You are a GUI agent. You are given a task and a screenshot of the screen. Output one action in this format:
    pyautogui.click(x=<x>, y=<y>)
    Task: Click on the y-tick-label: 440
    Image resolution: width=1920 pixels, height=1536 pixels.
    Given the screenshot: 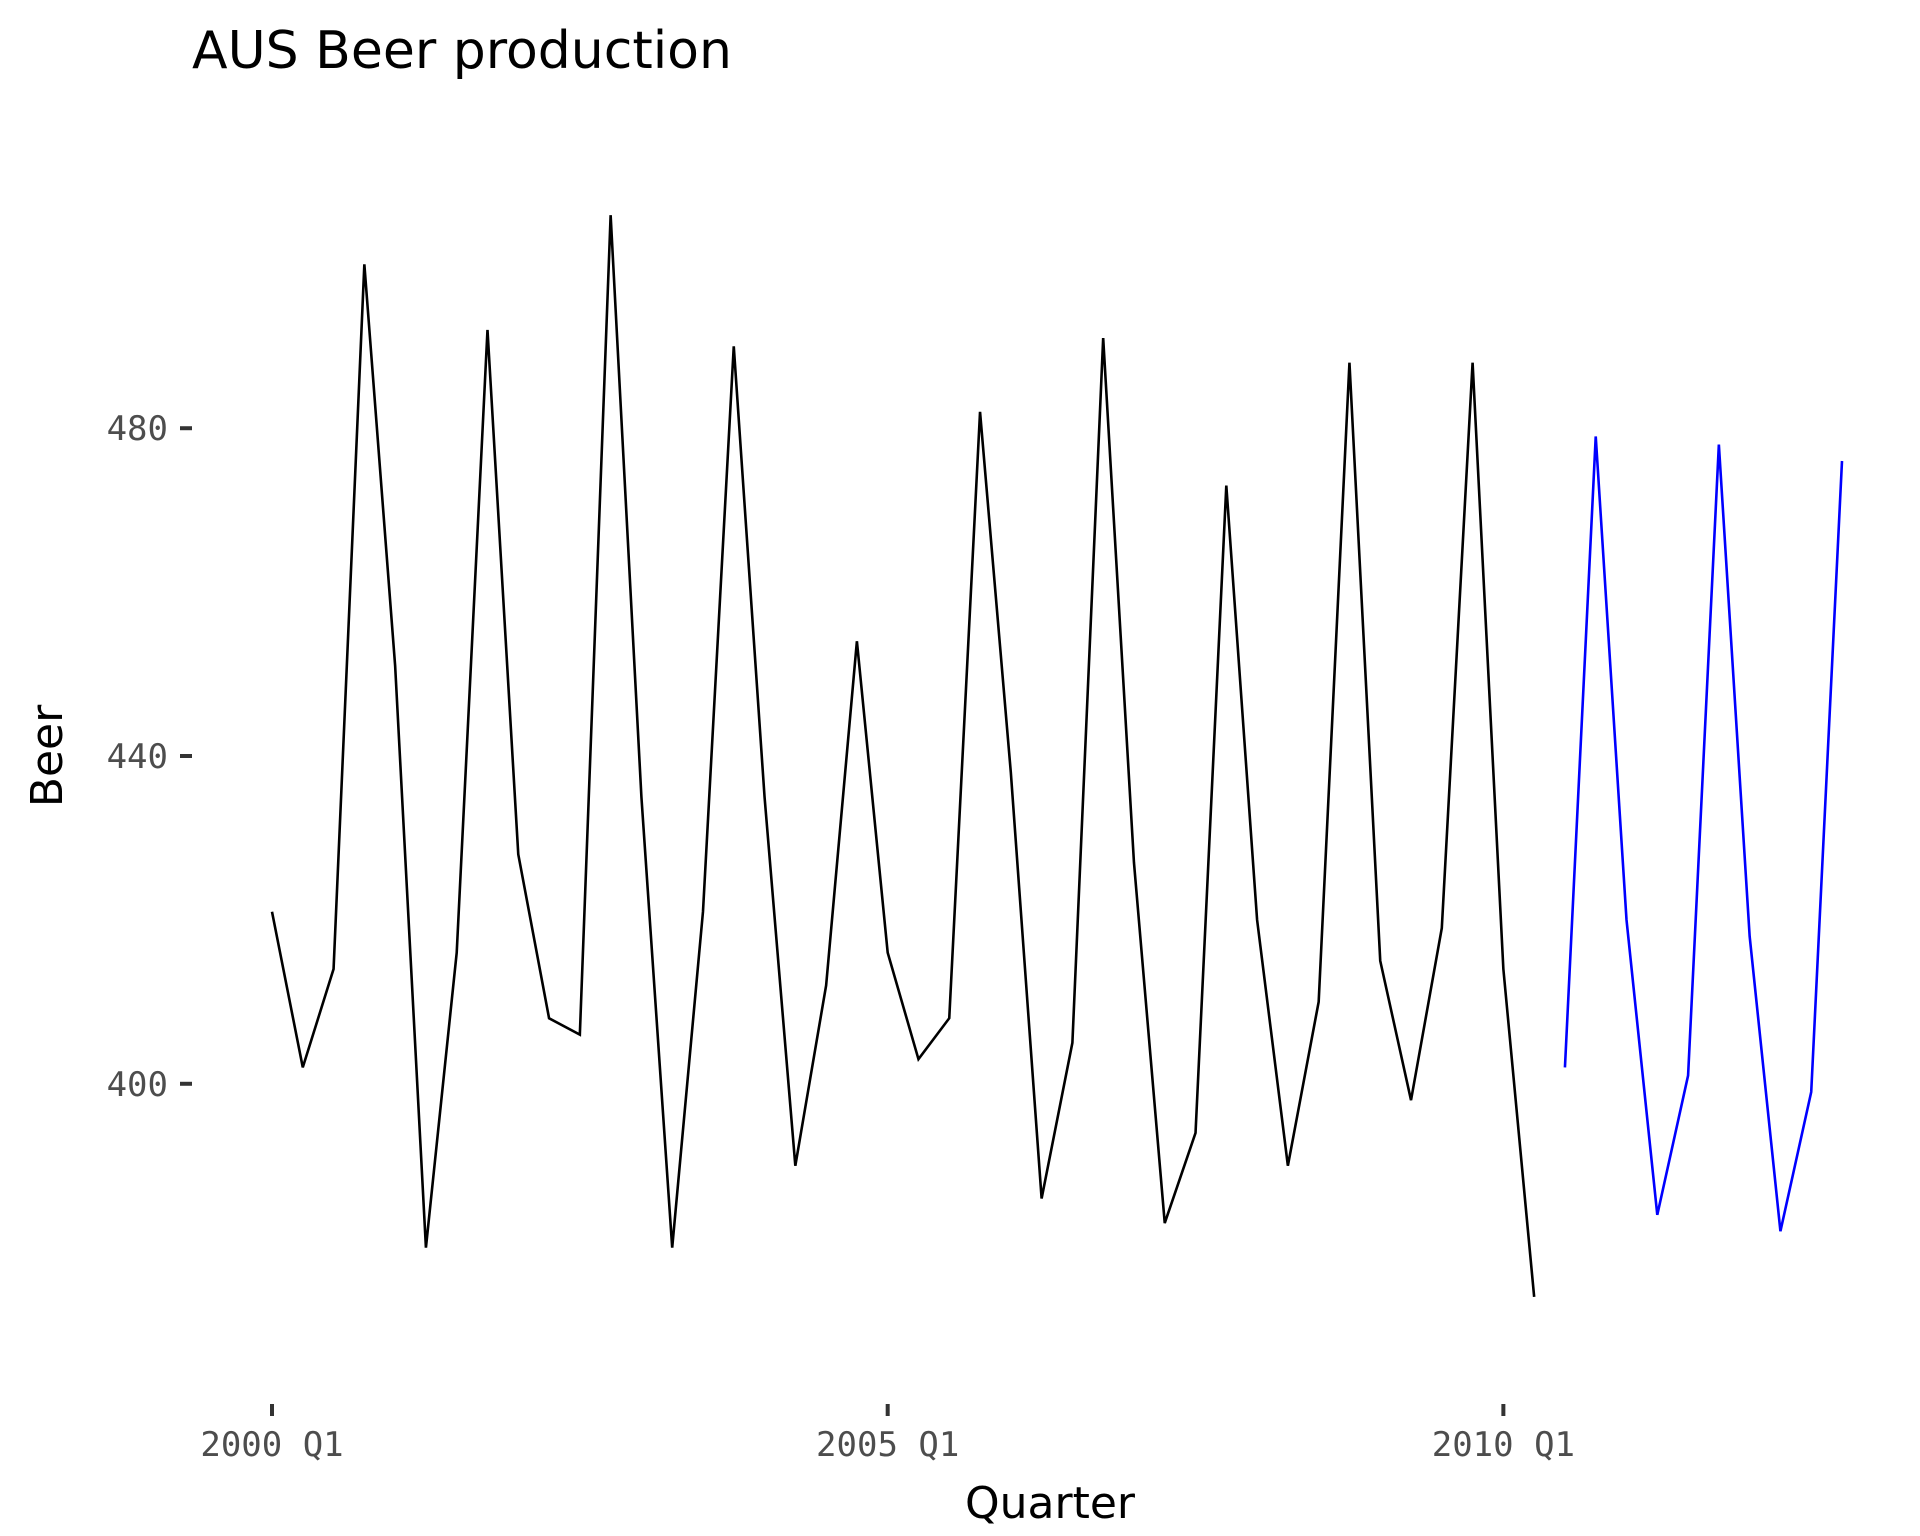 What is the action you would take?
    pyautogui.click(x=137, y=757)
    